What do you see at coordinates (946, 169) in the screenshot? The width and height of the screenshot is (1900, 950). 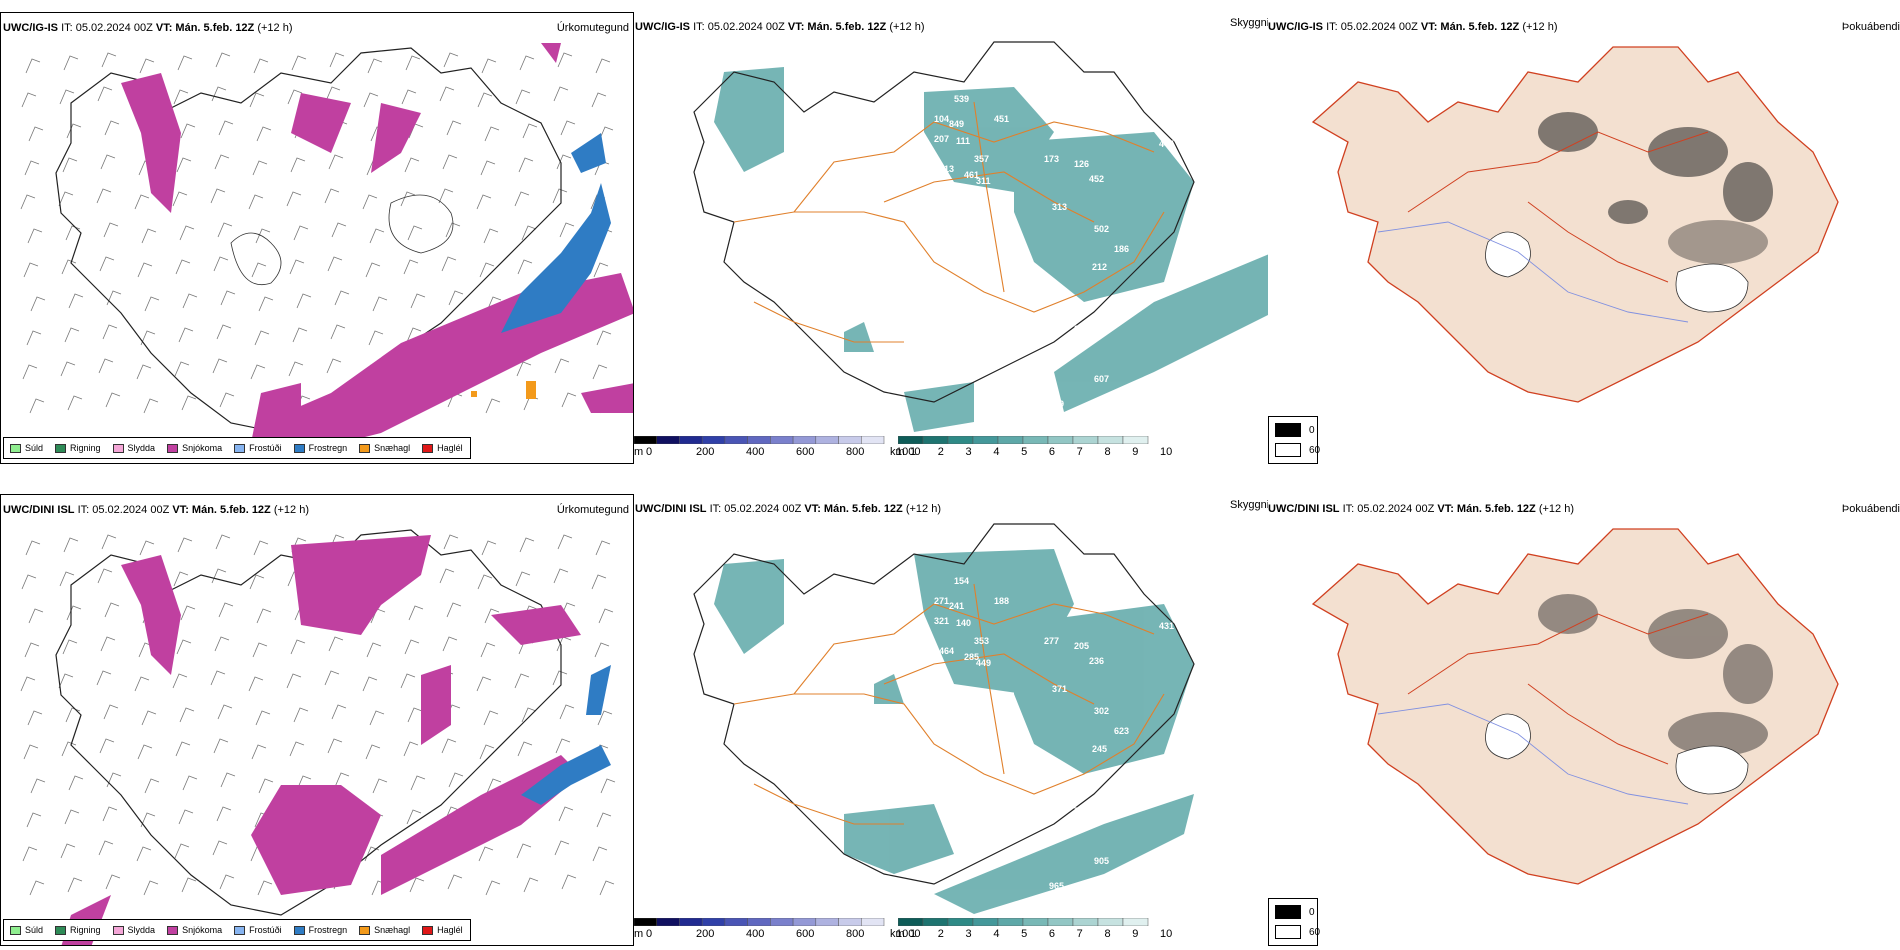 I see `peak-height-label: 213` at bounding box center [946, 169].